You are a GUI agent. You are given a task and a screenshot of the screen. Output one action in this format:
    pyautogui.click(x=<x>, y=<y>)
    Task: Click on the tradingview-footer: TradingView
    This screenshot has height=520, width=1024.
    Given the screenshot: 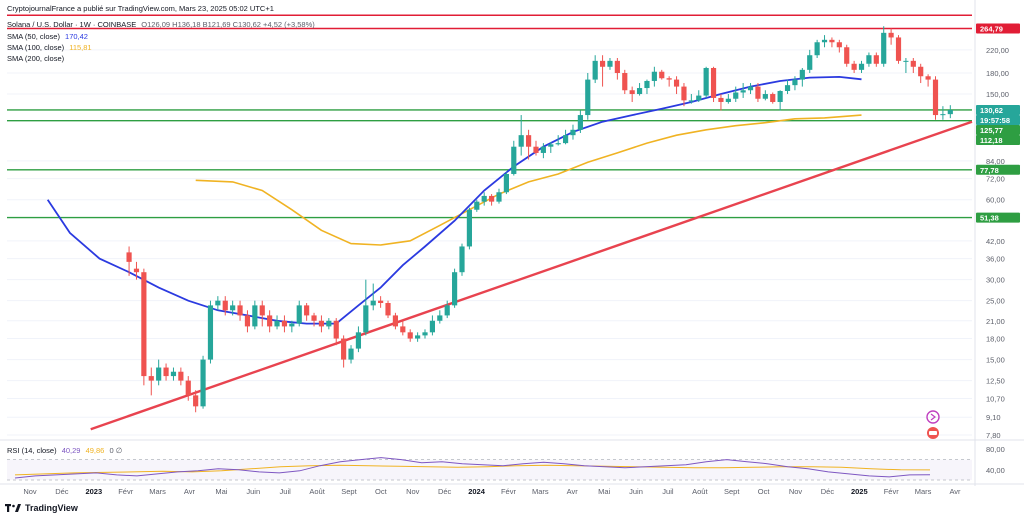 What is the action you would take?
    pyautogui.click(x=41, y=508)
    